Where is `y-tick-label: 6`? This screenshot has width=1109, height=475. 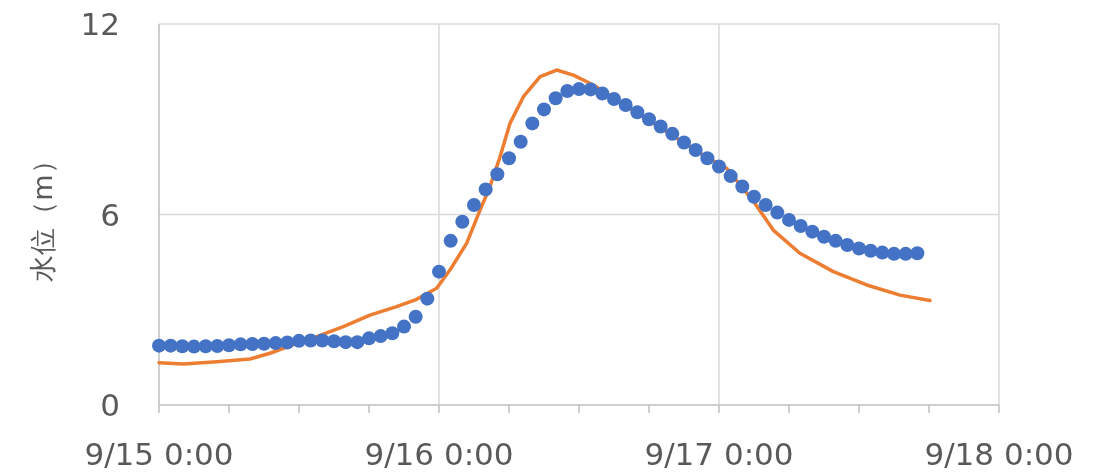
y-tick-label: 6 is located at coordinates (110, 214).